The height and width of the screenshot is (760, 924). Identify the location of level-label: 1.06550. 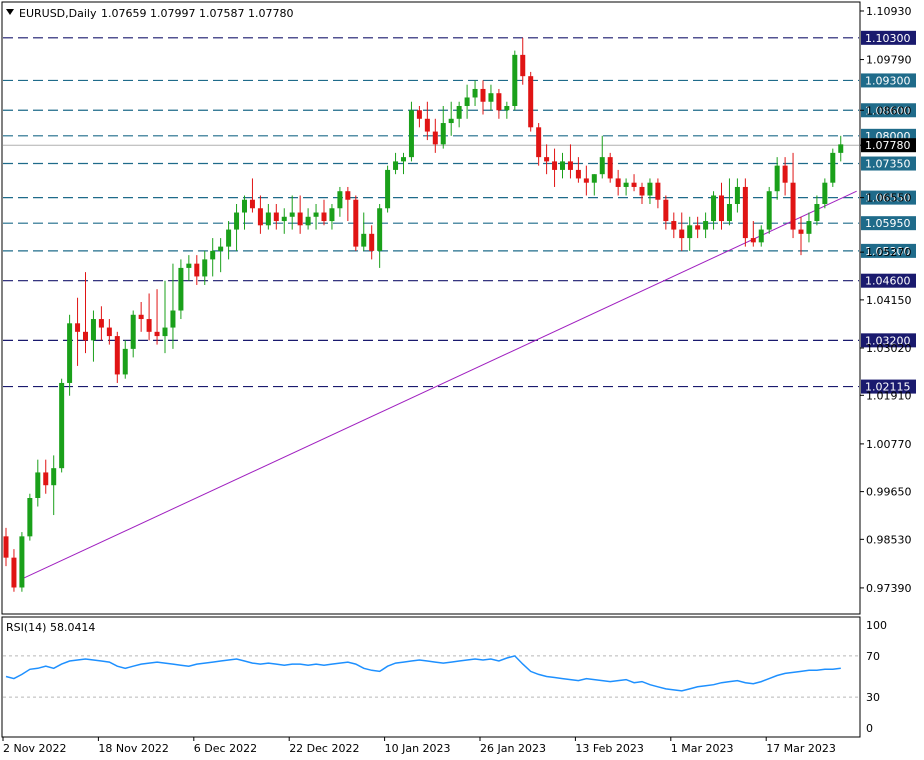
(888, 198).